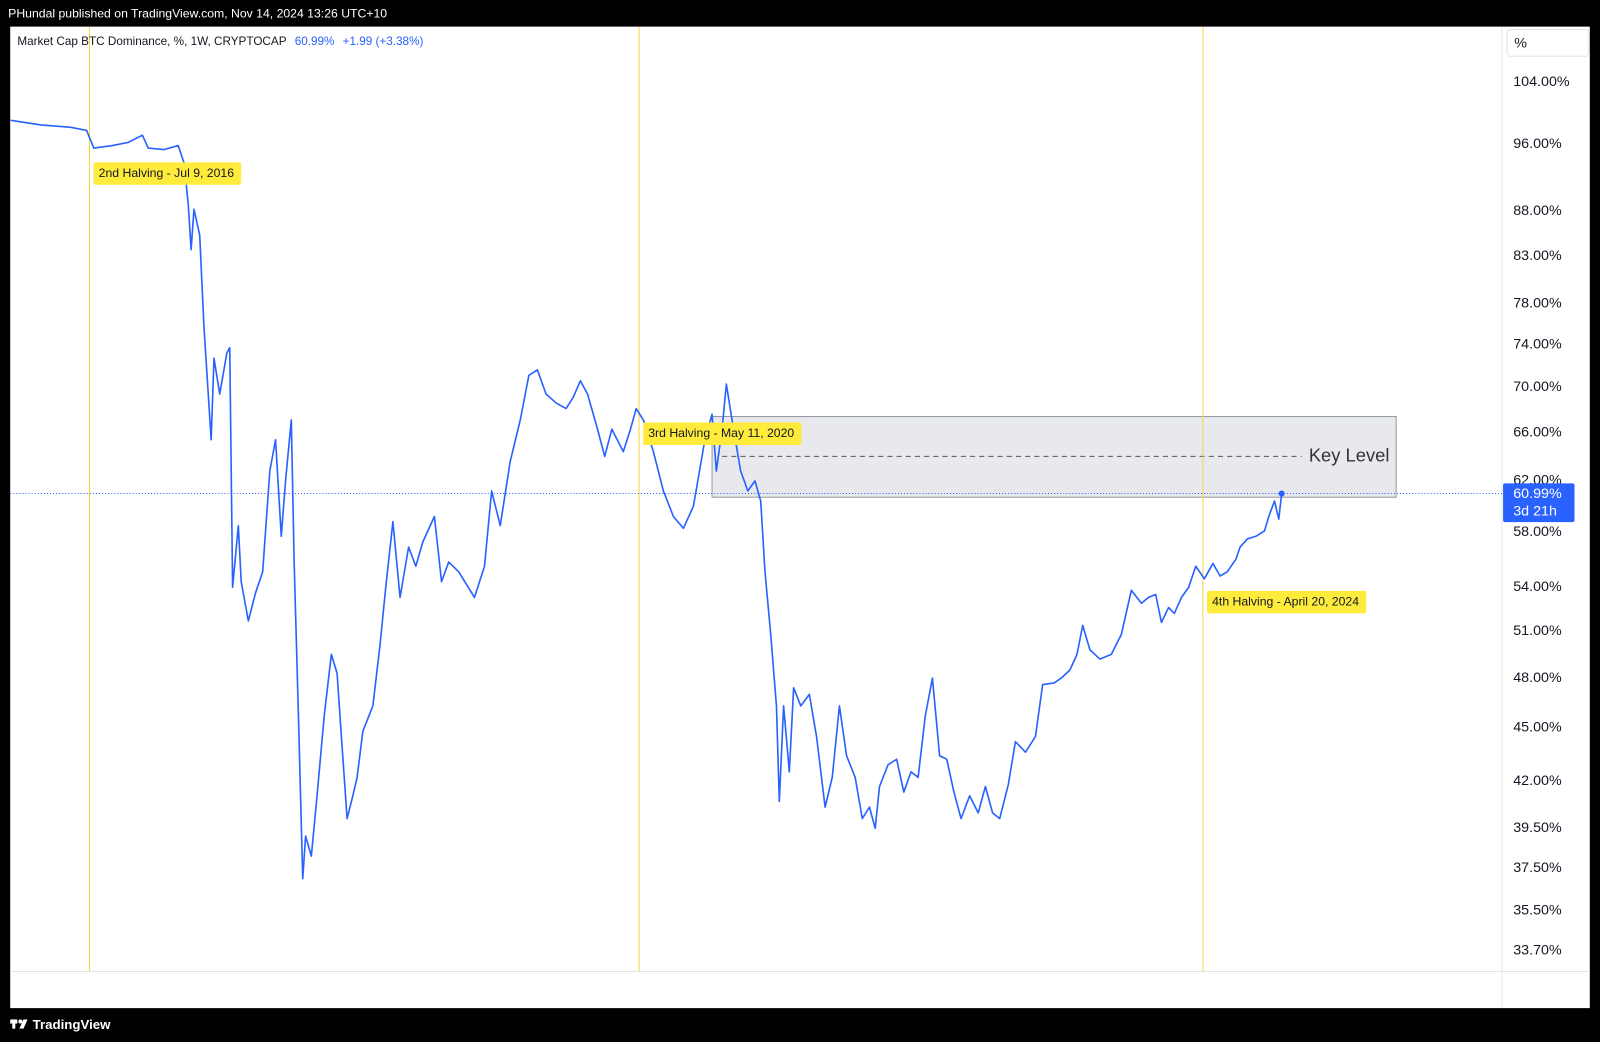 This screenshot has height=1042, width=1600. What do you see at coordinates (1537, 950) in the screenshot?
I see `y-tick-label: 33.70%` at bounding box center [1537, 950].